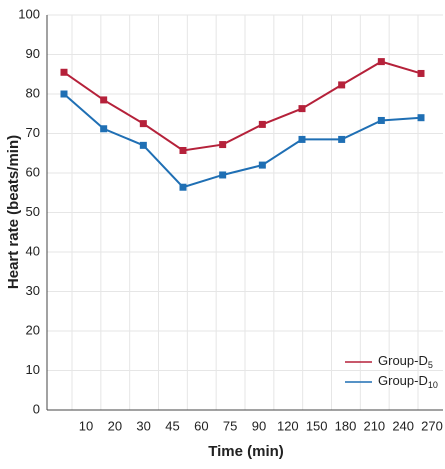  Describe the element at coordinates (86, 425) in the screenshot. I see `x-tick-label: 10` at that location.